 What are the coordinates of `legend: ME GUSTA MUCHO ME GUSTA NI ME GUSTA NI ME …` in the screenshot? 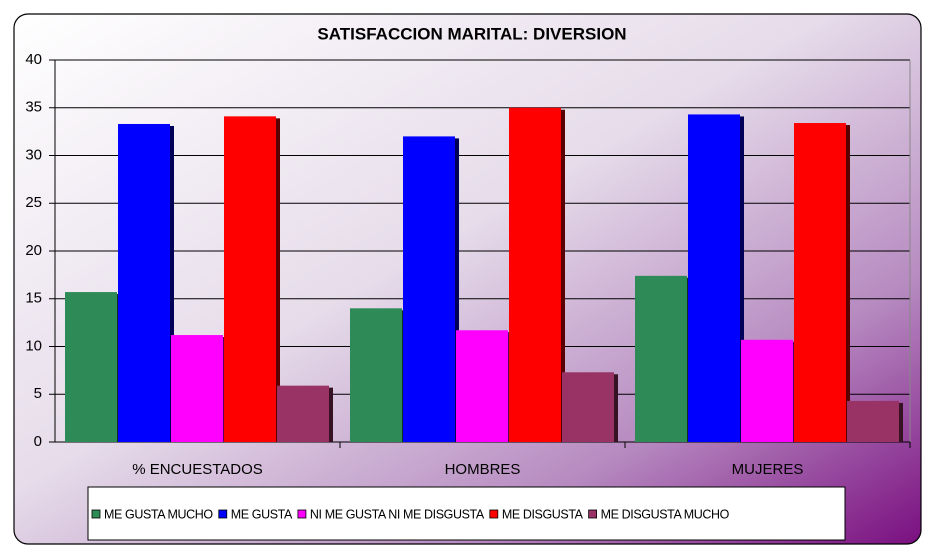 It's located at (410, 514).